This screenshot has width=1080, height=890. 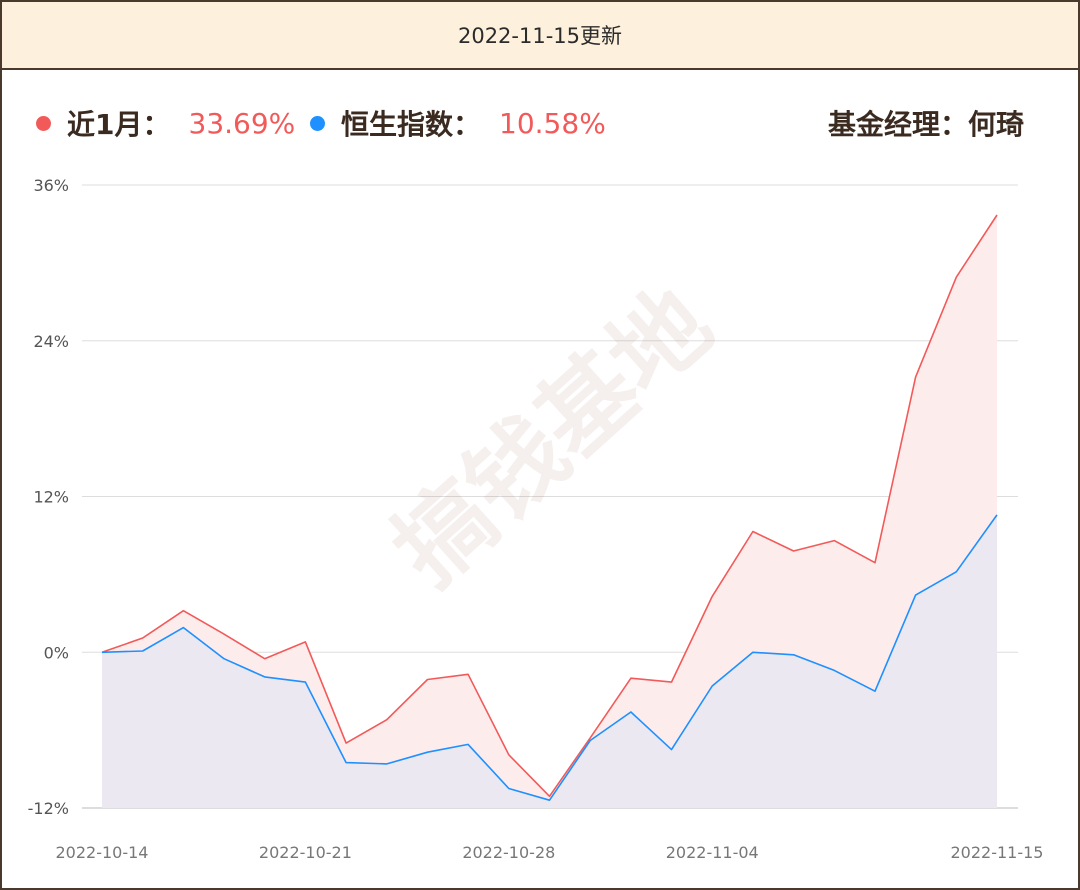 I want to click on fund-manager-label: 基金经理, so click(x=883, y=124).